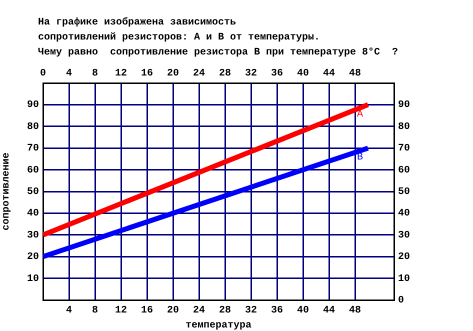  I want to click on y-axis-title: сопротивление, so click(7, 191).